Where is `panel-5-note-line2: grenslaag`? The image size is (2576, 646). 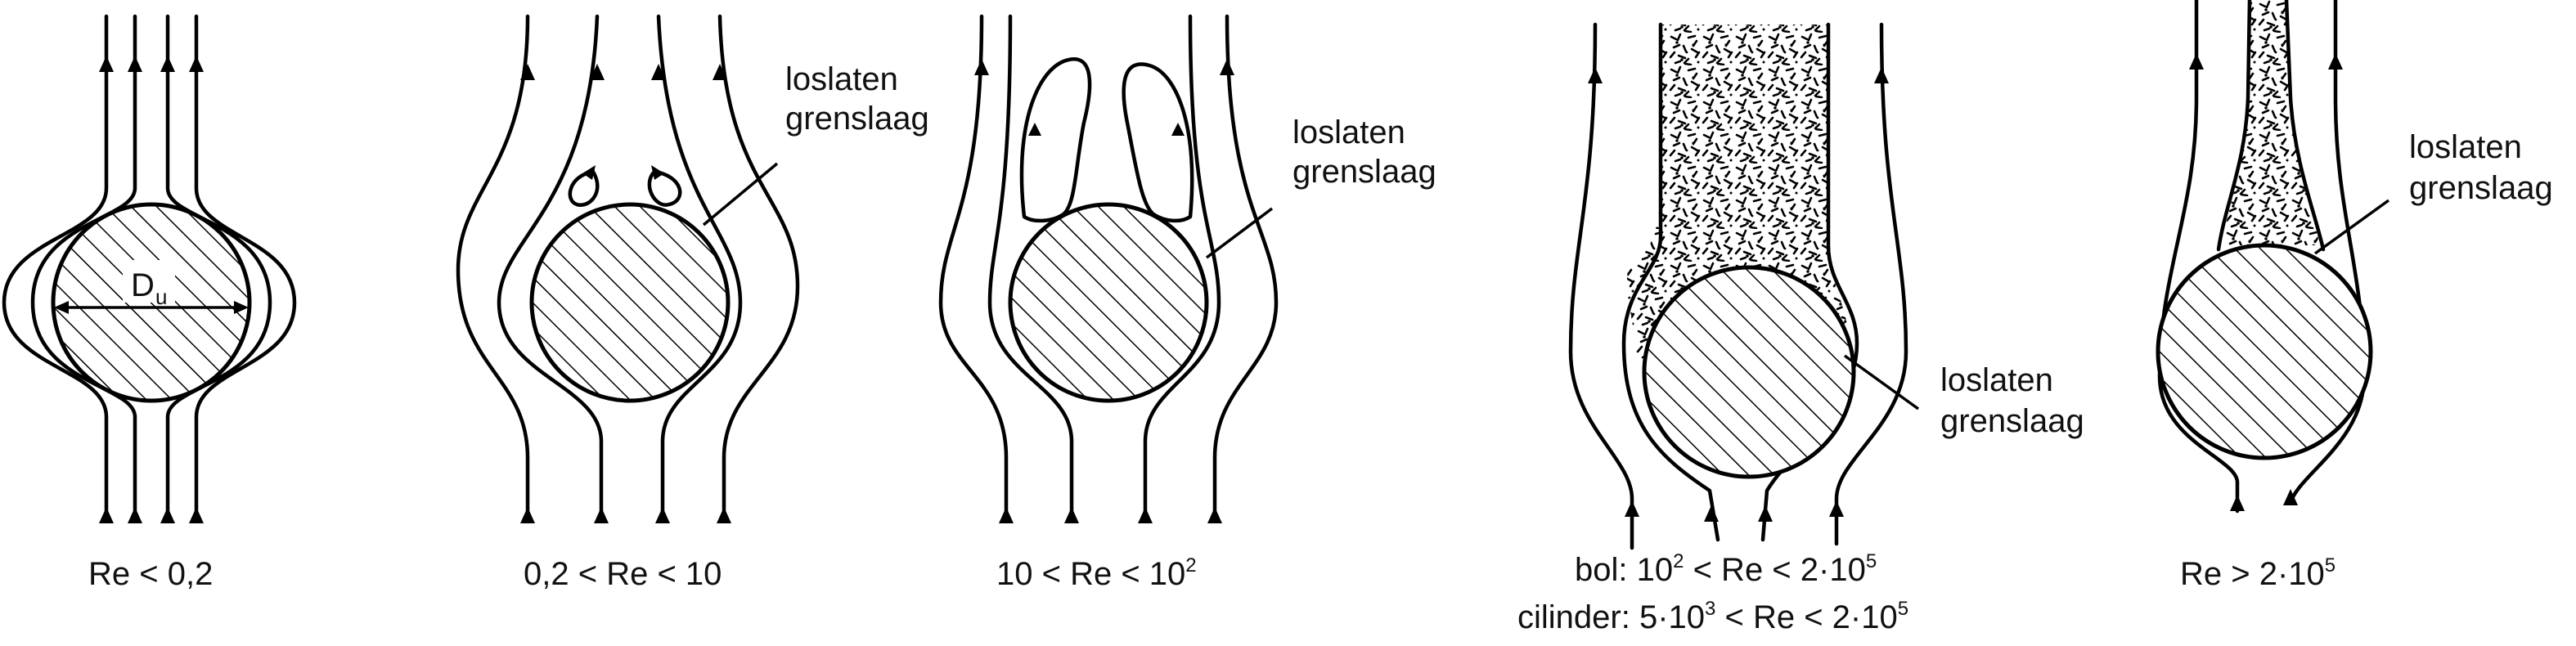
panel-5-note-line2: grenslaag is located at coordinates (2481, 188).